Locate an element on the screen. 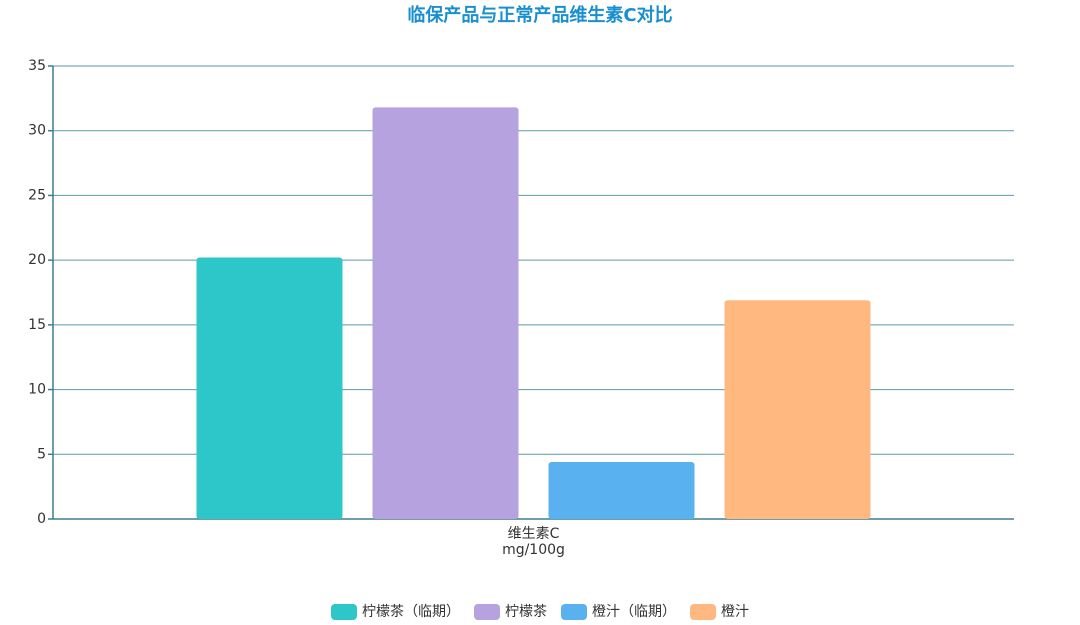  y-tick-label: 35 is located at coordinates (37, 66).